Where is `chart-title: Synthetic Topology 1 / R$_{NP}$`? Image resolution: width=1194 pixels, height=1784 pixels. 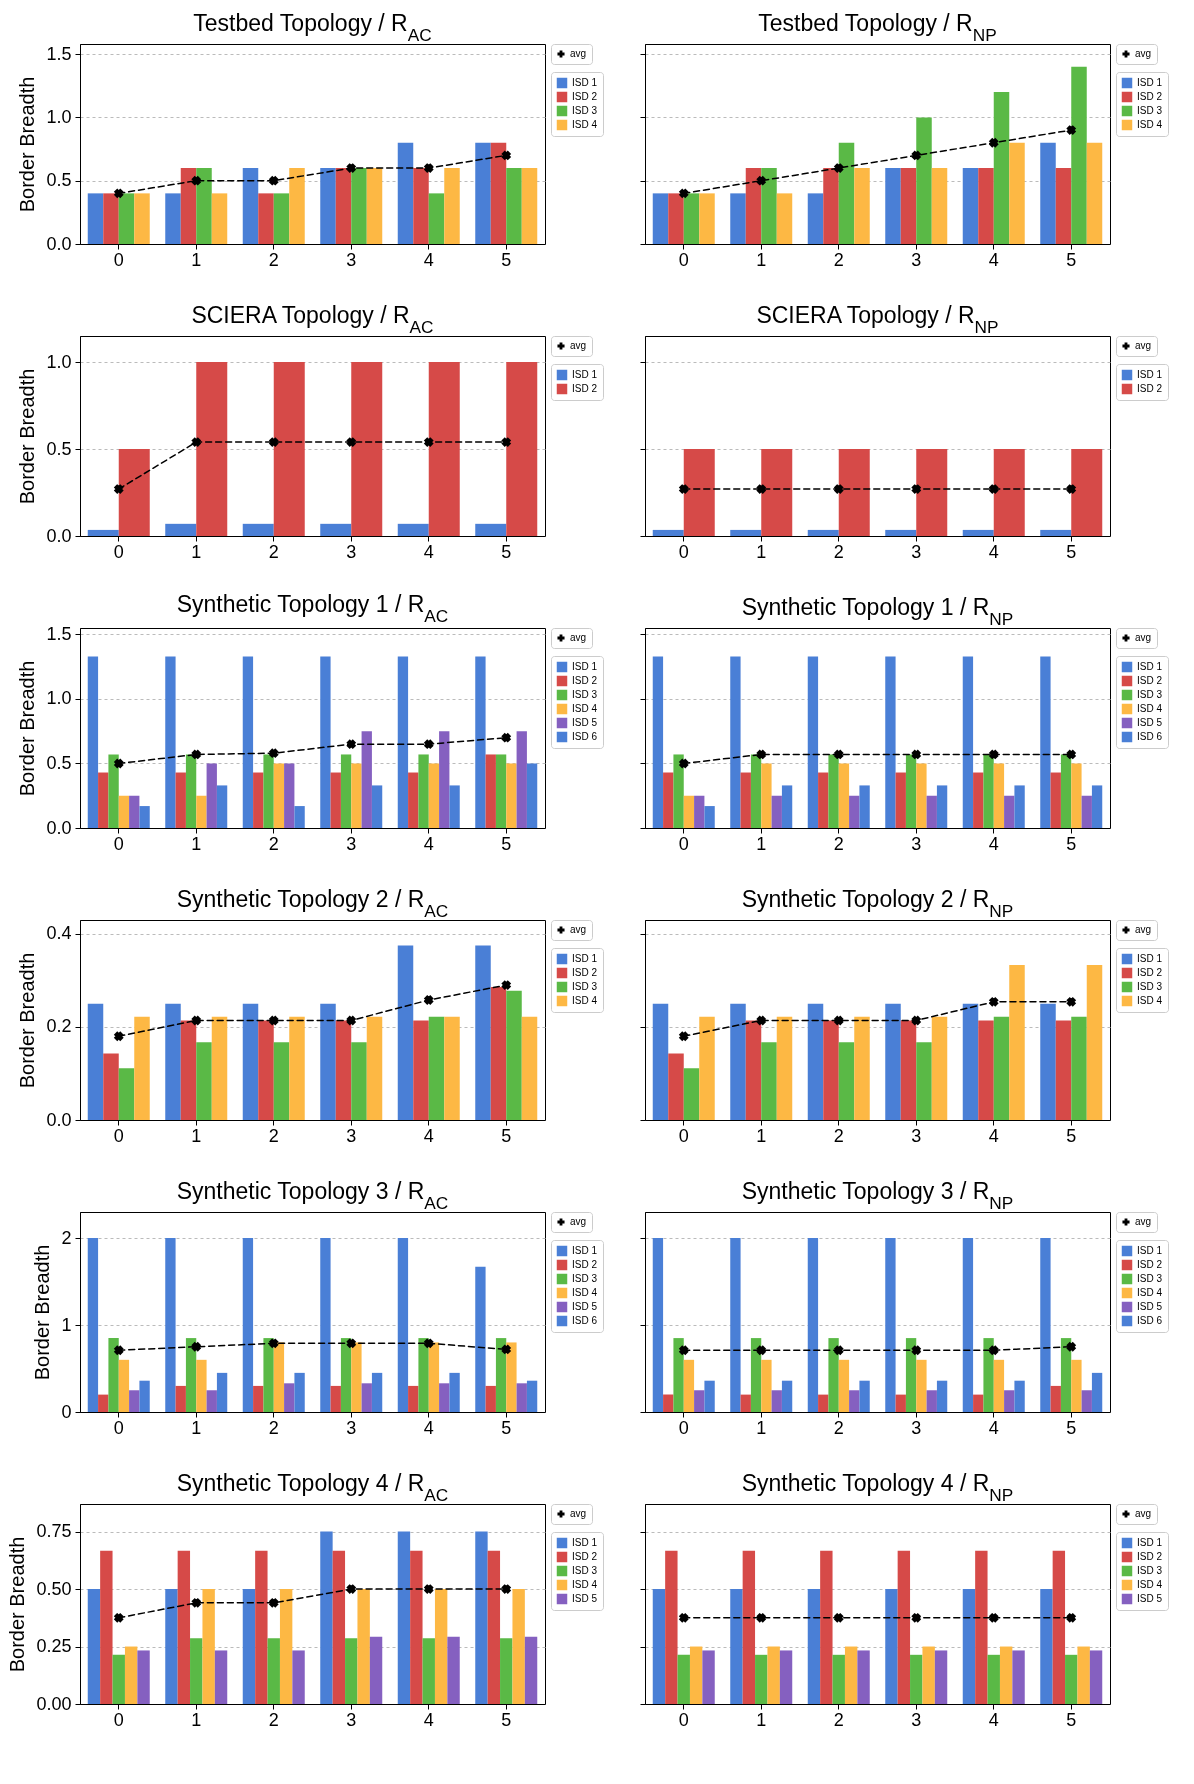 chart-title: Synthetic Topology 1 / R$_{NP}$ is located at coordinates (877, 611).